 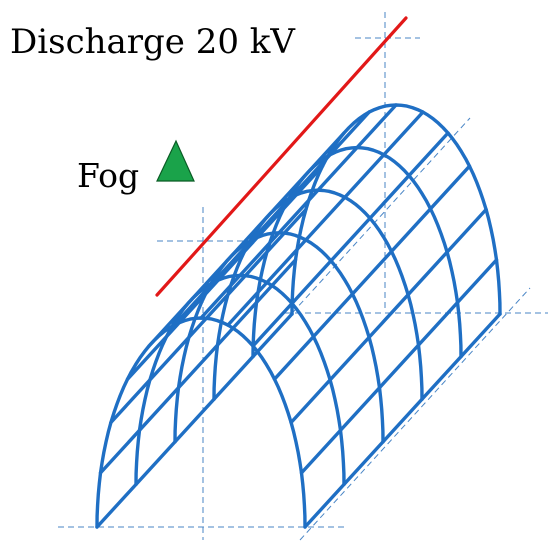 I want to click on fog-label: Fog, so click(x=108, y=175).